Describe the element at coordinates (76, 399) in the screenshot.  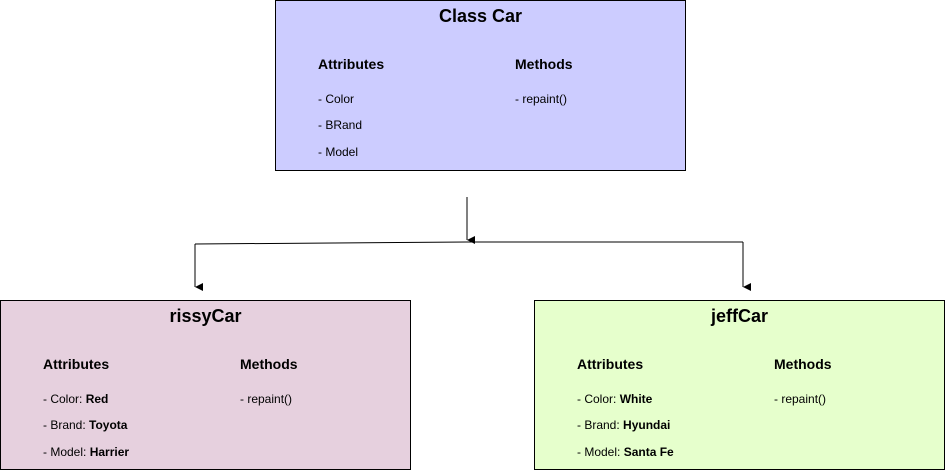
I see `rissy-car-attribute-color: - Color: Red` at that location.